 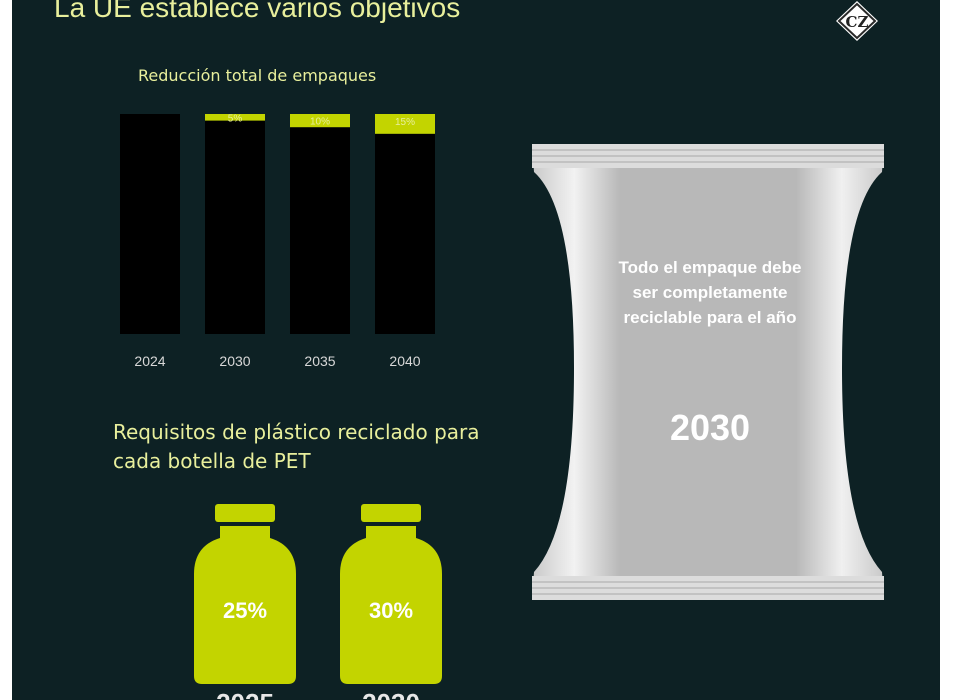 I want to click on tick-label-2040: 2040, so click(x=404, y=361).